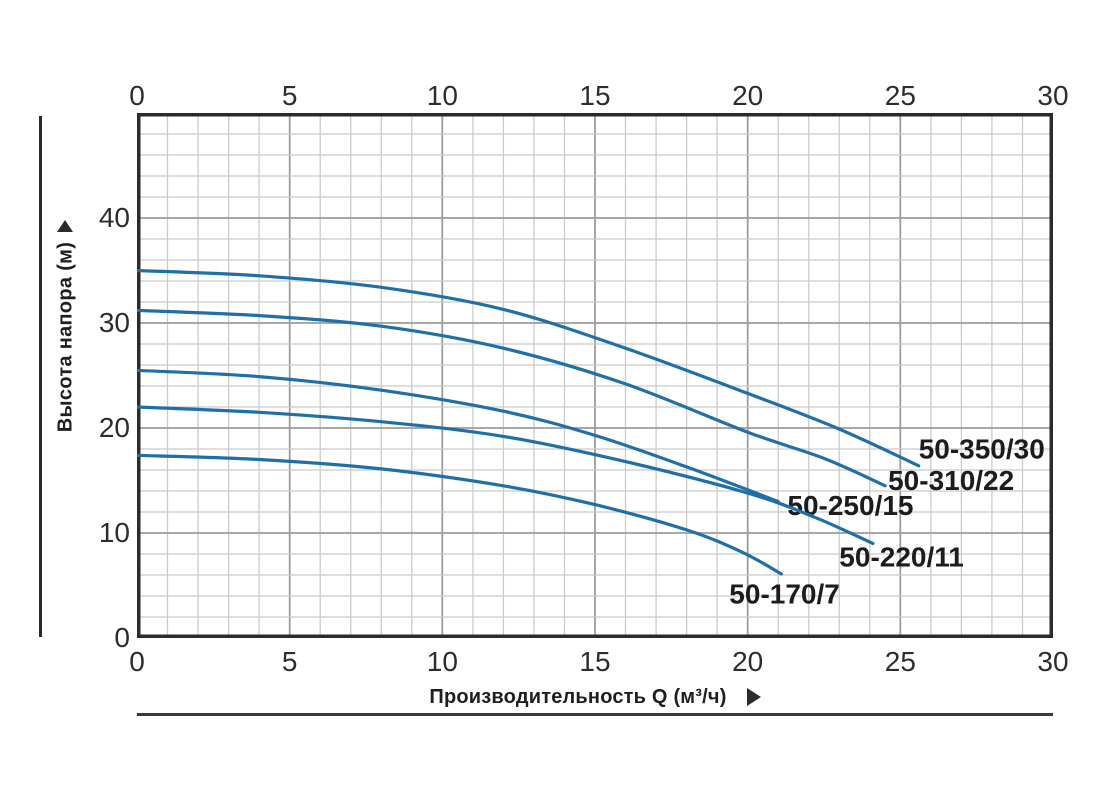 The image size is (1116, 790). Describe the element at coordinates (753, 697) in the screenshot. I see `right-arrow-icon` at that location.